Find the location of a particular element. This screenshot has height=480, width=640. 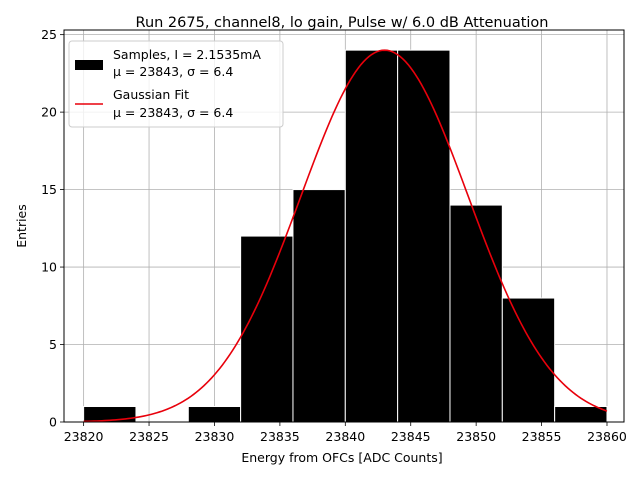

y-tick-label: 25 is located at coordinates (49, 34).